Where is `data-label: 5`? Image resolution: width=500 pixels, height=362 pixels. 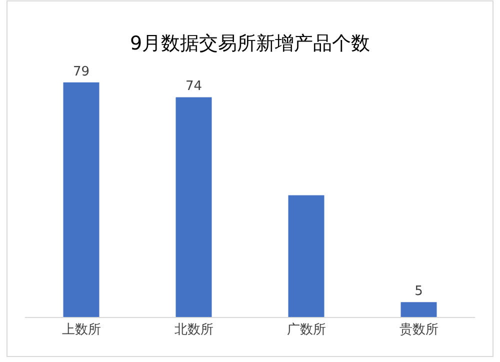
data-label: 5 is located at coordinates (418, 292).